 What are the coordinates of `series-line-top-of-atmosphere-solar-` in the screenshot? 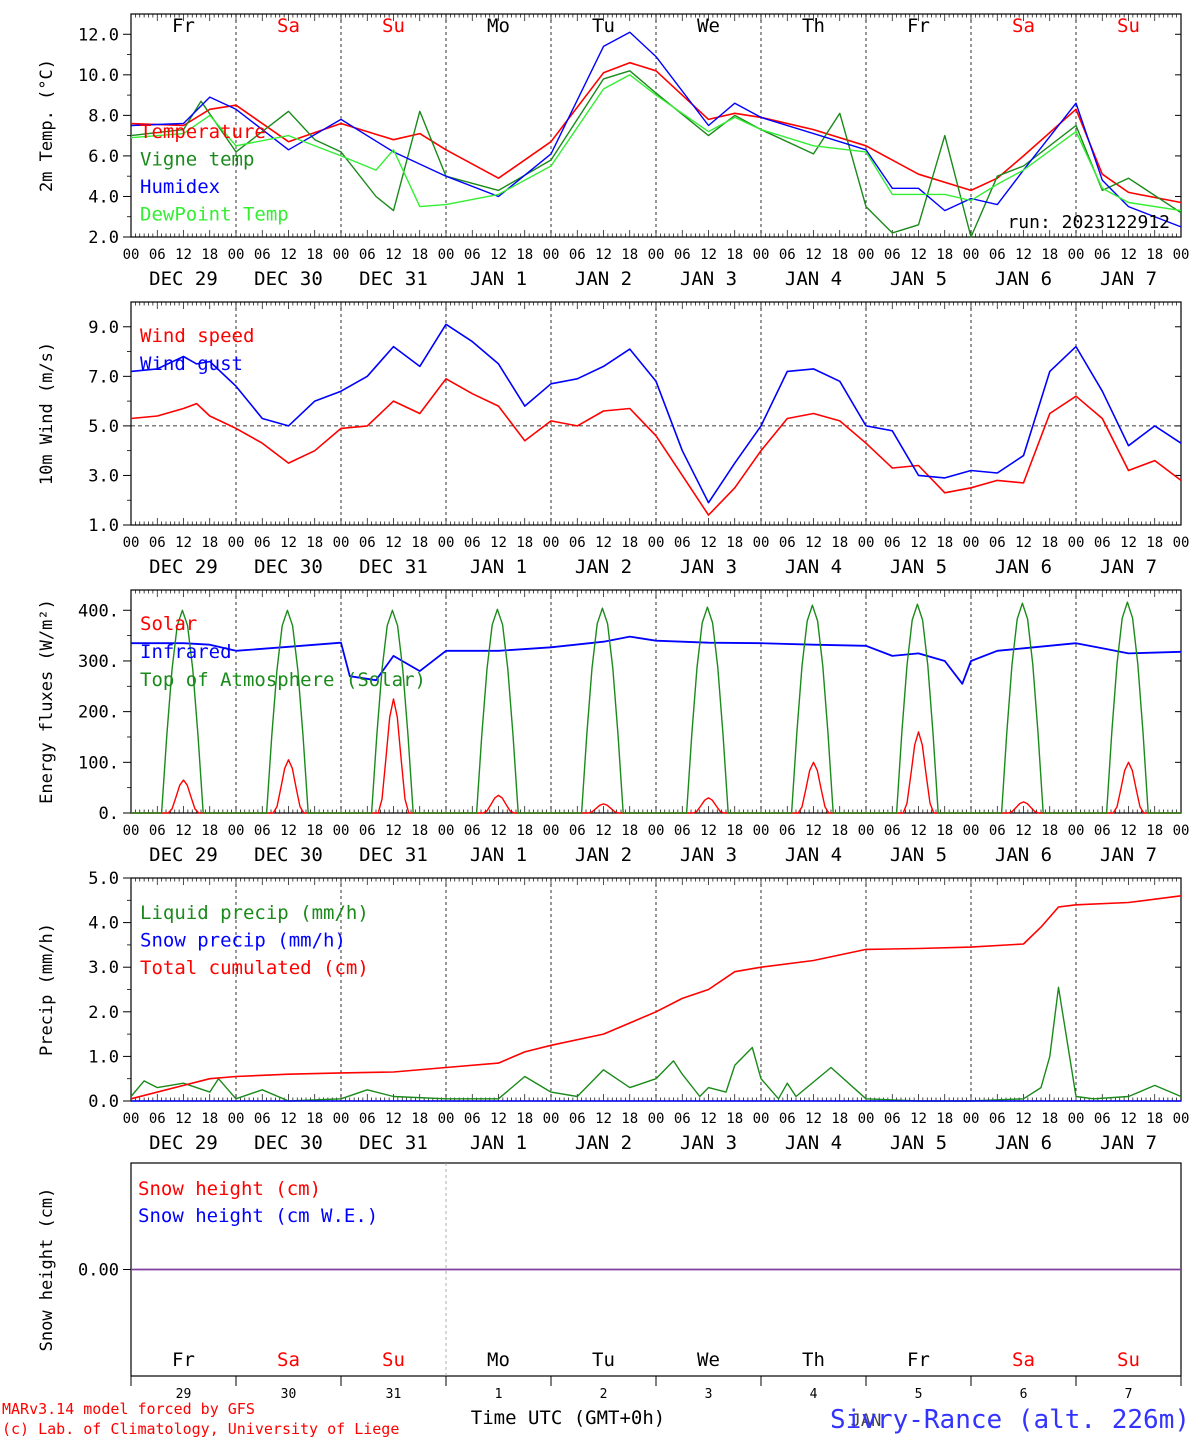 It's located at (656, 707).